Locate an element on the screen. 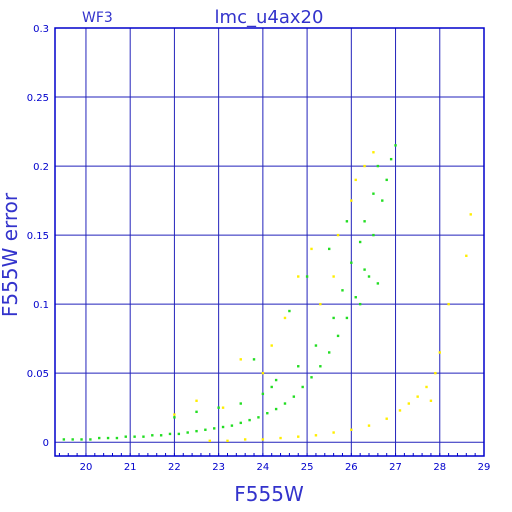 The image size is (512, 512). y-tick-label: 0.1 is located at coordinates (41, 305).